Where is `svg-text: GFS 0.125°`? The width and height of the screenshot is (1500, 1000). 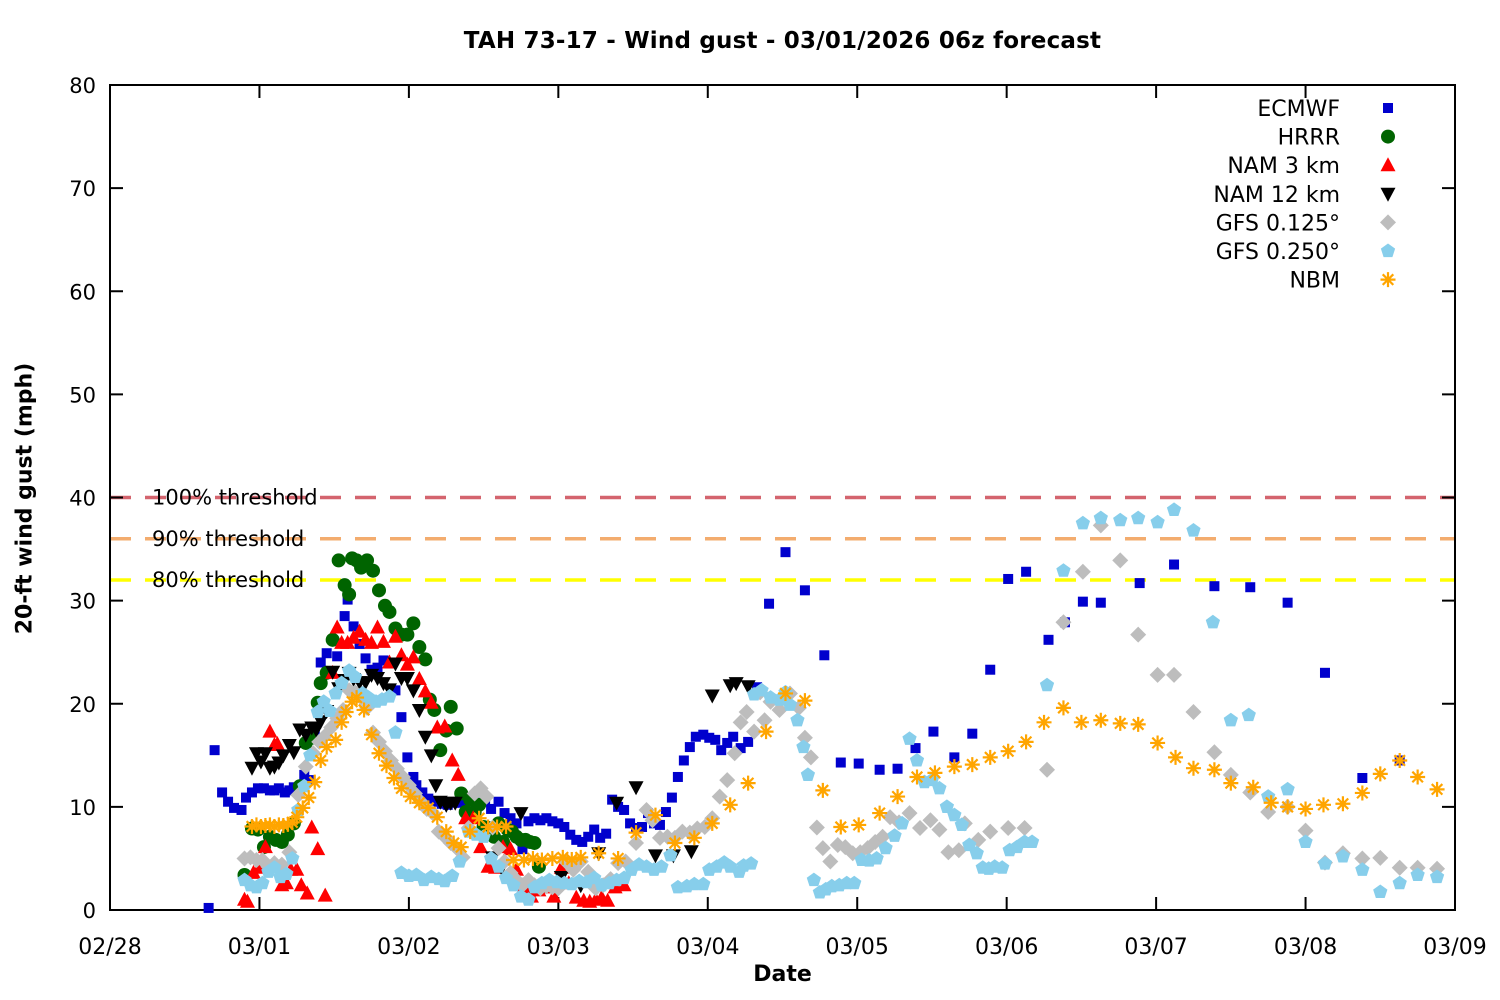
svg-text: GFS 0.125° is located at coordinates (1278, 223).